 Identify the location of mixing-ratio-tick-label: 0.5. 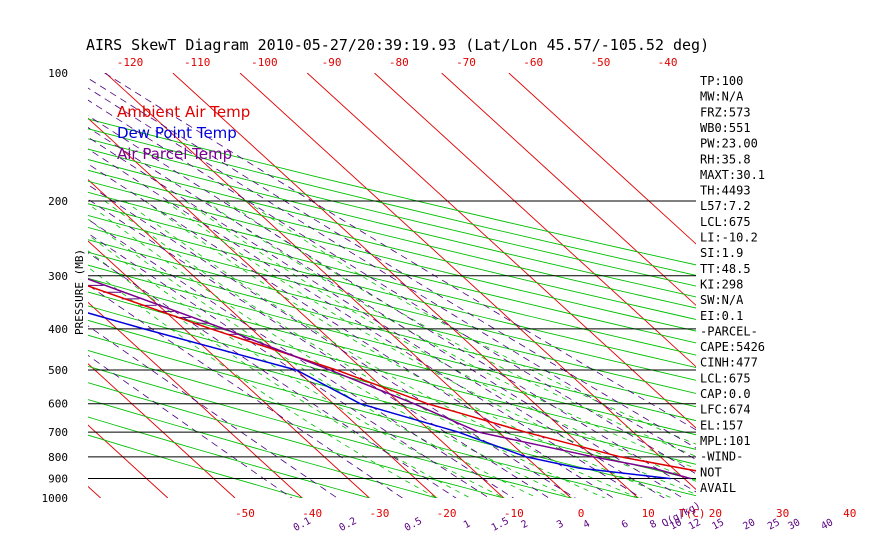
(413, 525).